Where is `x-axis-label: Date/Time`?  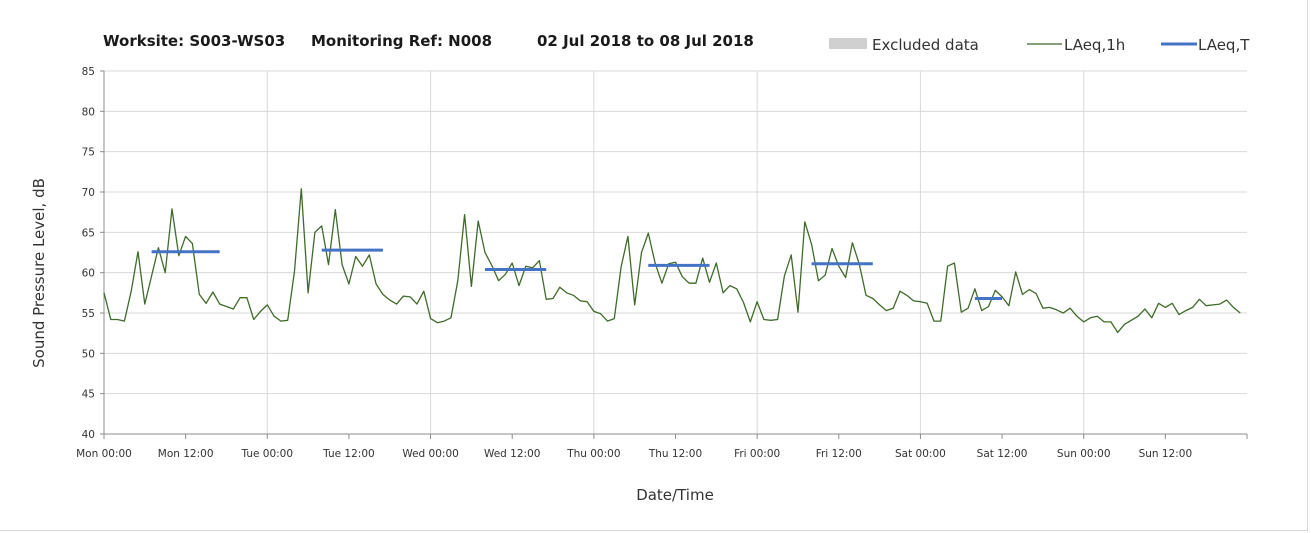 x-axis-label: Date/Time is located at coordinates (675, 495).